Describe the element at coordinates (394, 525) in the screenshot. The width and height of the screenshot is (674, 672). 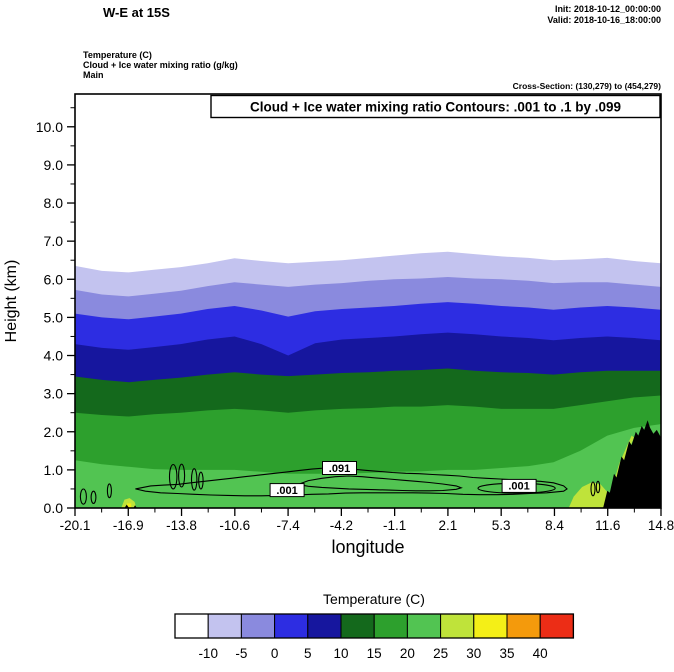
I see `x-tick-label: -1.1` at that location.